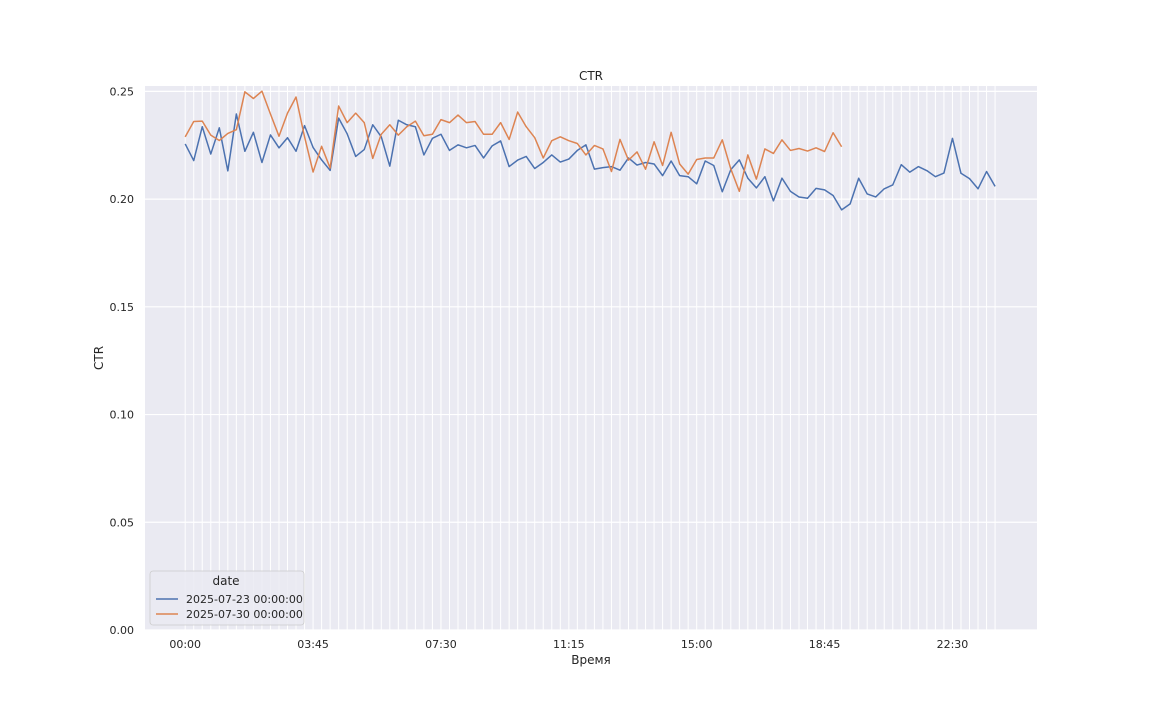  I want to click on x-tick-label: 00:00, so click(185, 644).